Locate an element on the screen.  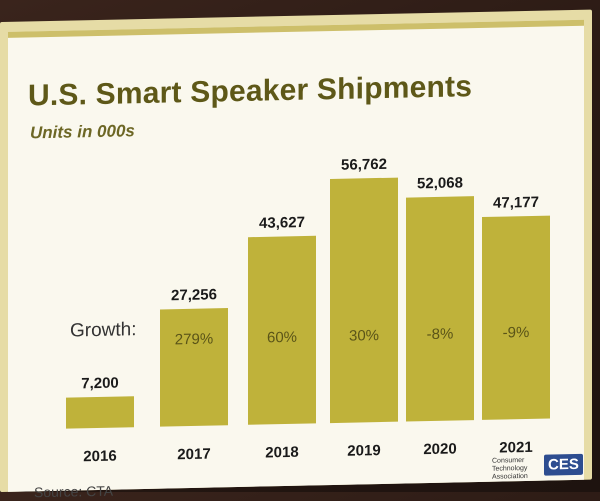
value-label-2017: 27,256 is located at coordinates (194, 295).